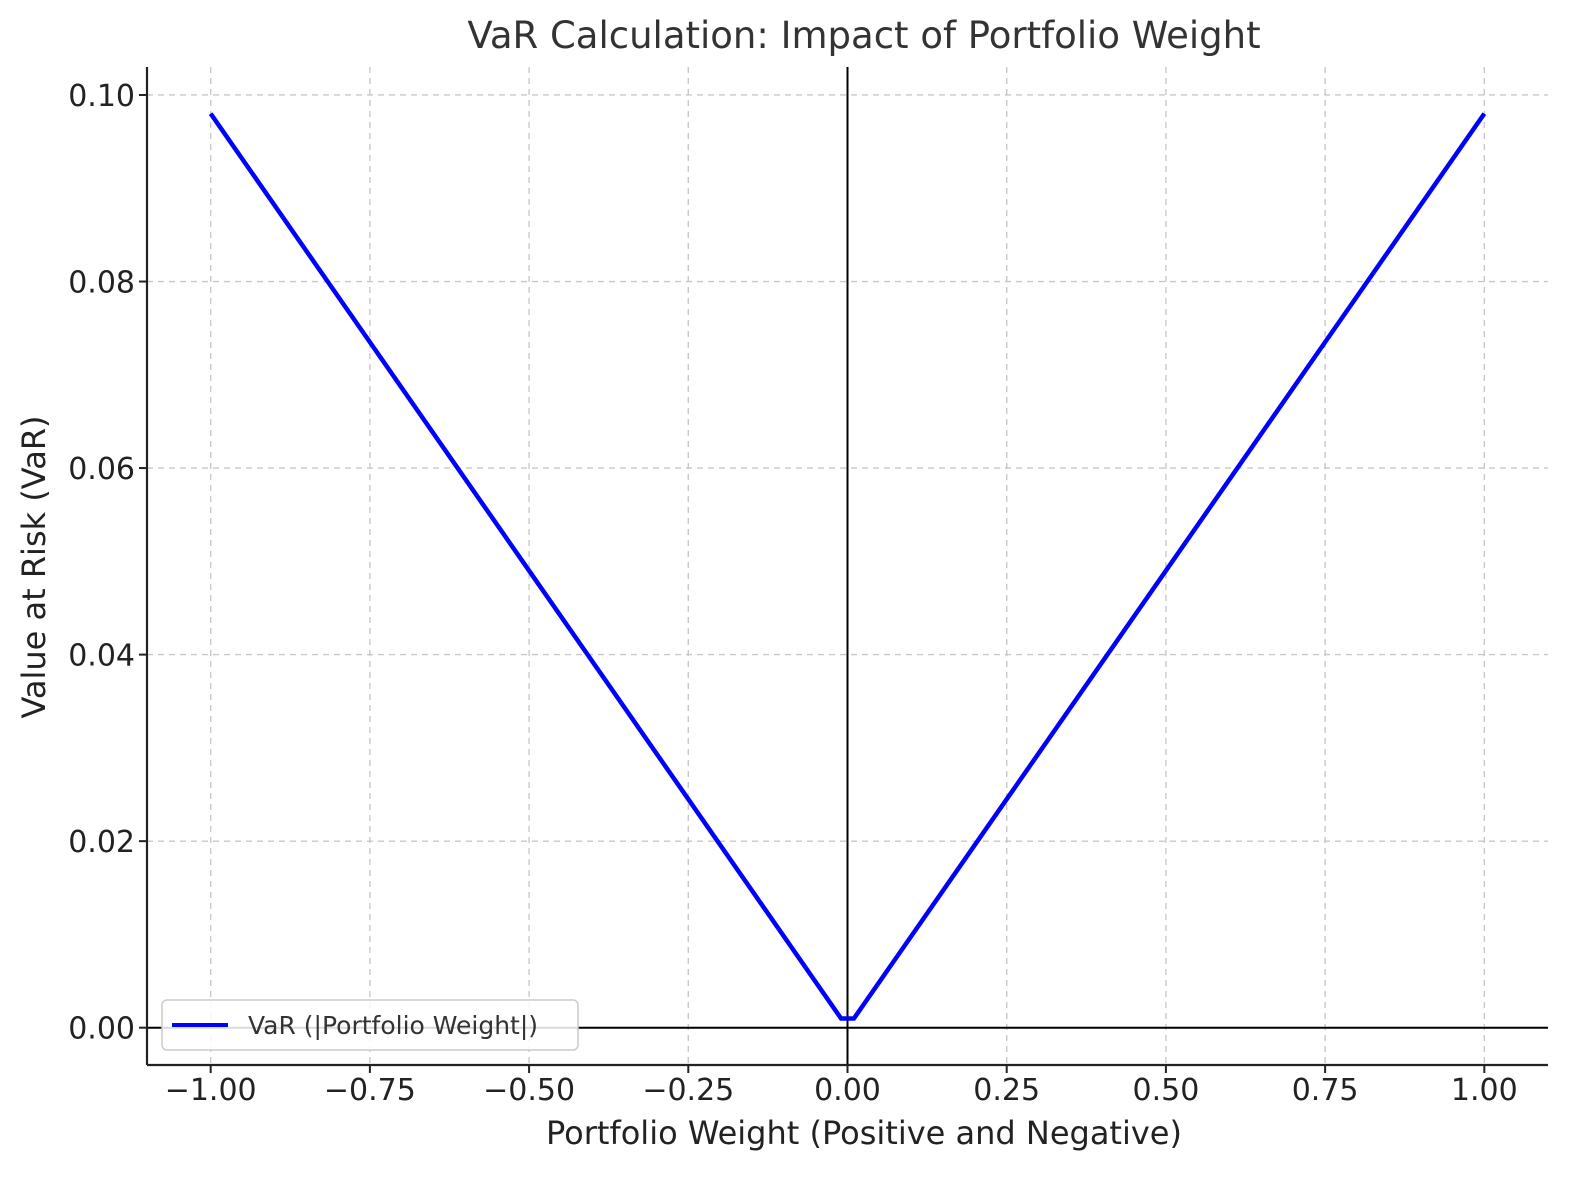  I want to click on x-tick-label: 1.00, so click(1484, 1090).